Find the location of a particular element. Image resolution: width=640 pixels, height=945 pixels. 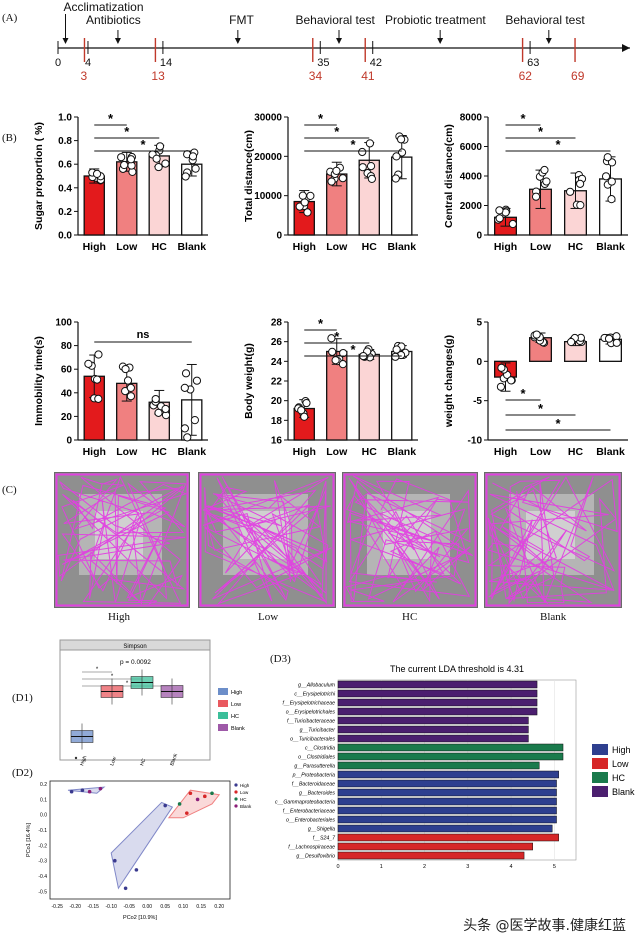

tracking-panel-high is located at coordinates (122, 540).